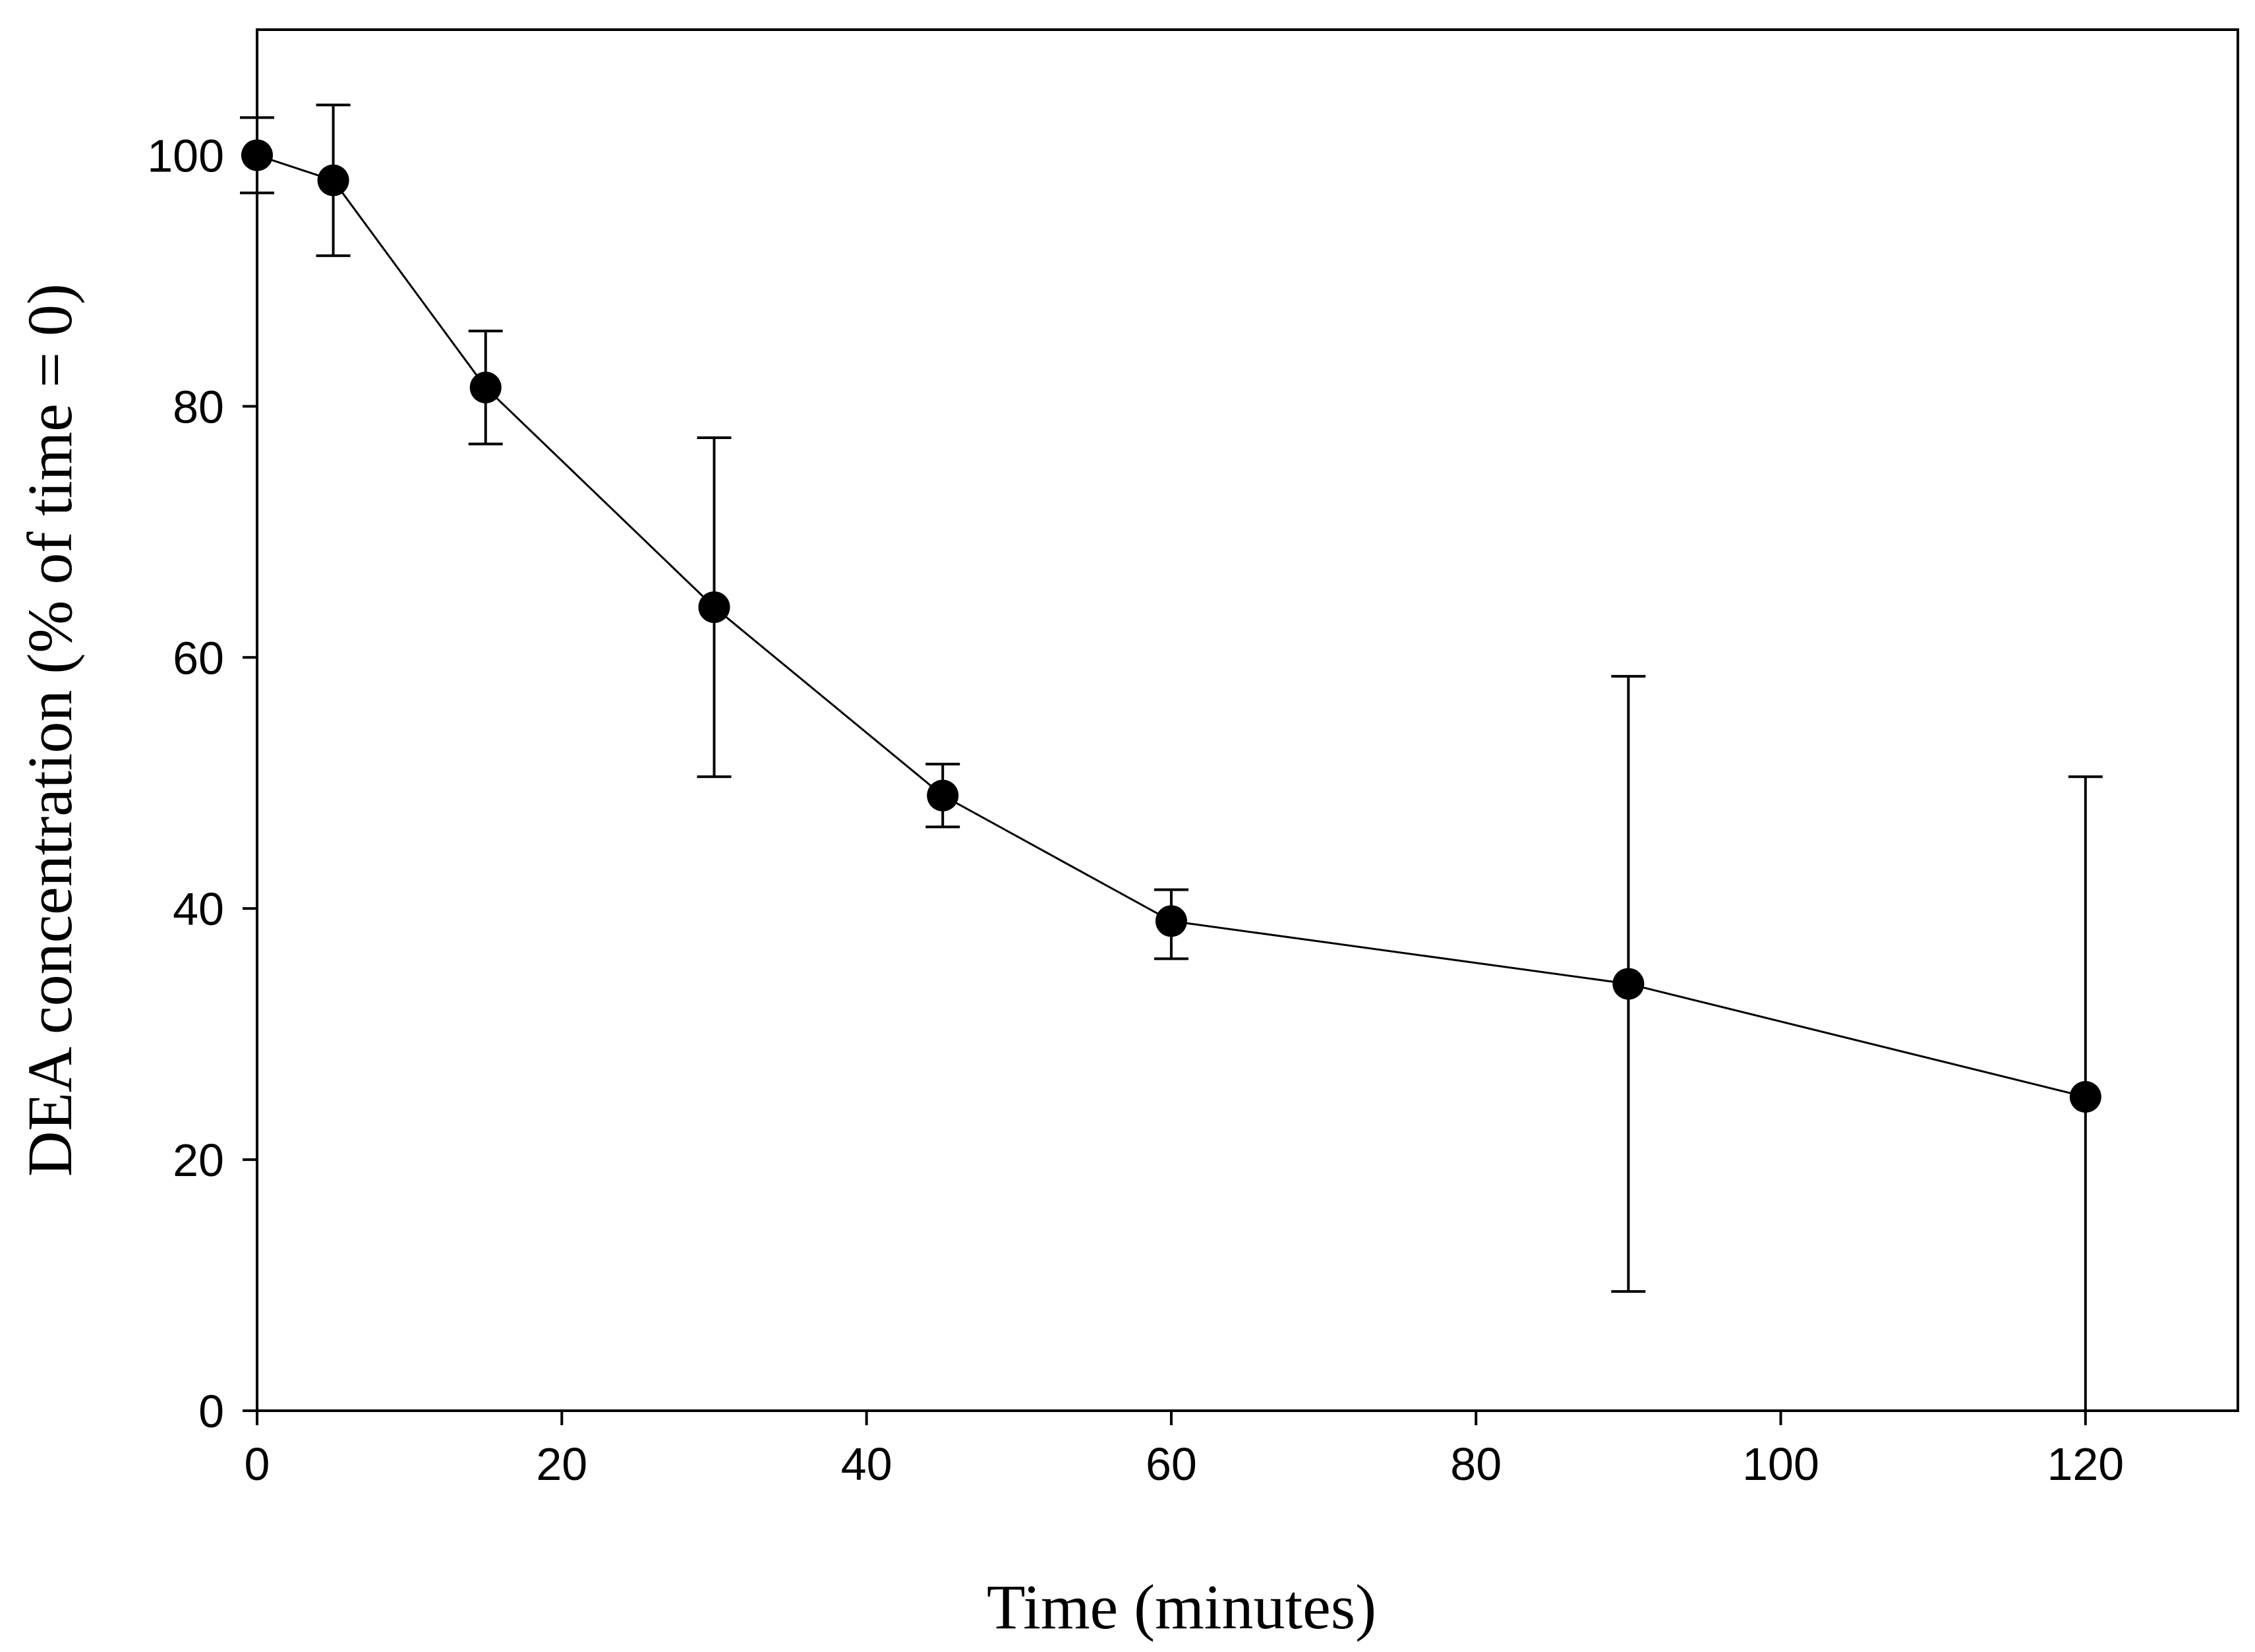  Describe the element at coordinates (198, 1160) in the screenshot. I see `y-tick-label: 20` at that location.